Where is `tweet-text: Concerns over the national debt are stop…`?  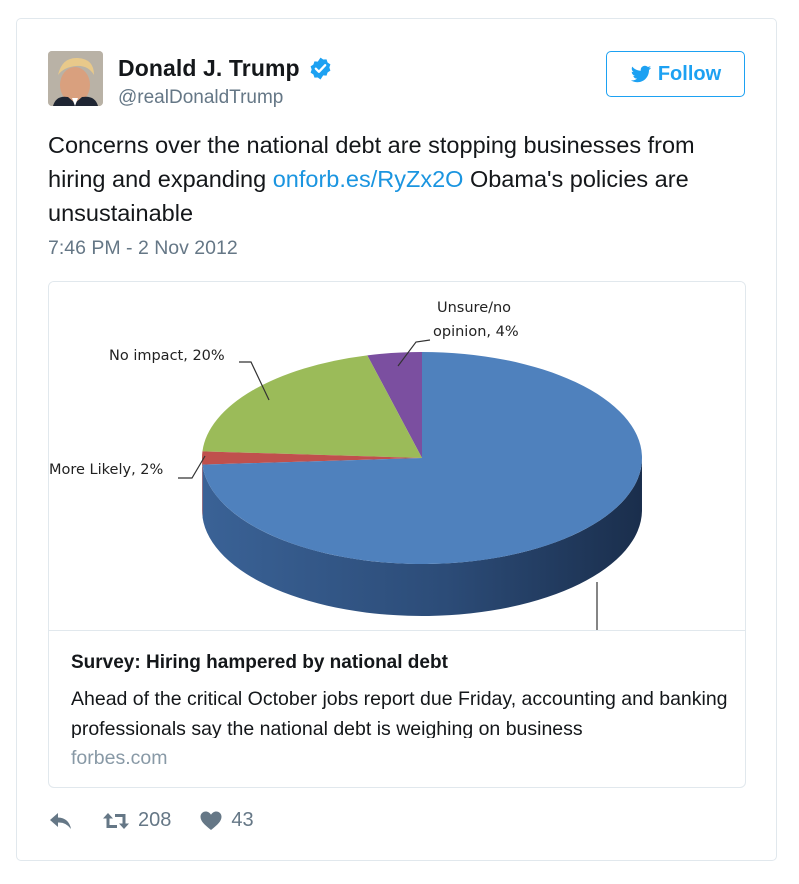
tweet-text: Concerns over the national debt are stop… is located at coordinates (398, 179).